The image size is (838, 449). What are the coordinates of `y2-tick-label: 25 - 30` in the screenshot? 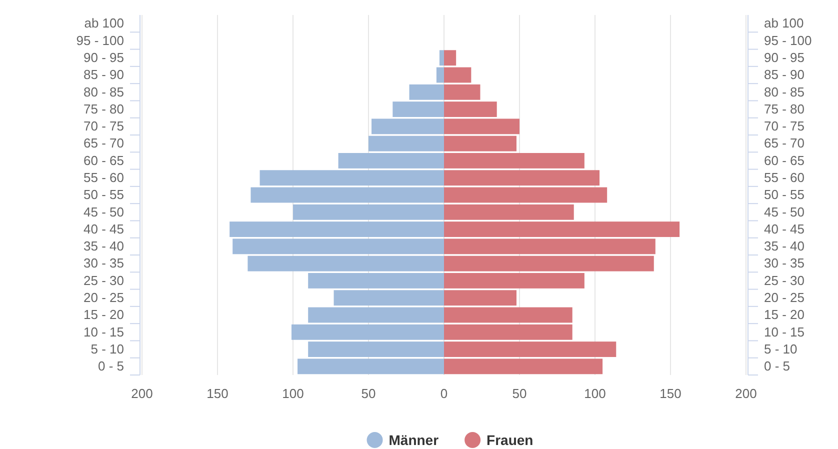 It's located at (784, 280).